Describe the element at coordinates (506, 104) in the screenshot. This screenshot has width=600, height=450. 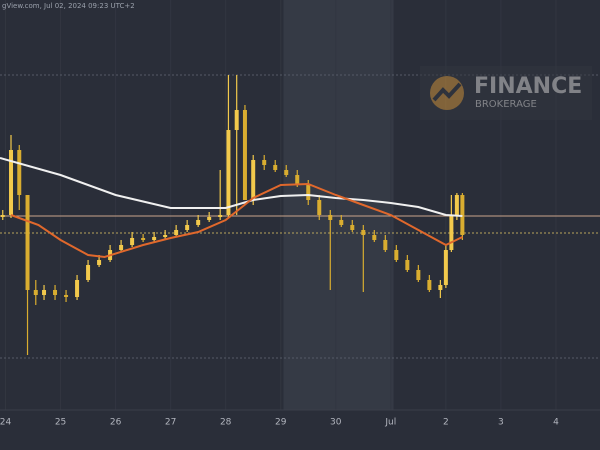
I see `watermark-subtitle: BROKERAGE` at that location.